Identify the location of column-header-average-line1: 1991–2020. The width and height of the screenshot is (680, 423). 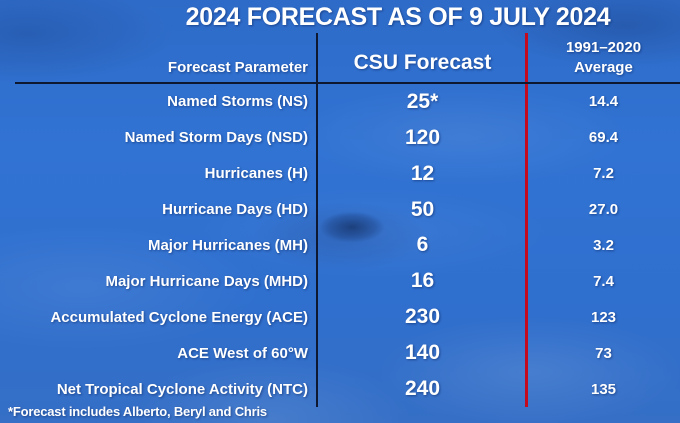
(603, 47).